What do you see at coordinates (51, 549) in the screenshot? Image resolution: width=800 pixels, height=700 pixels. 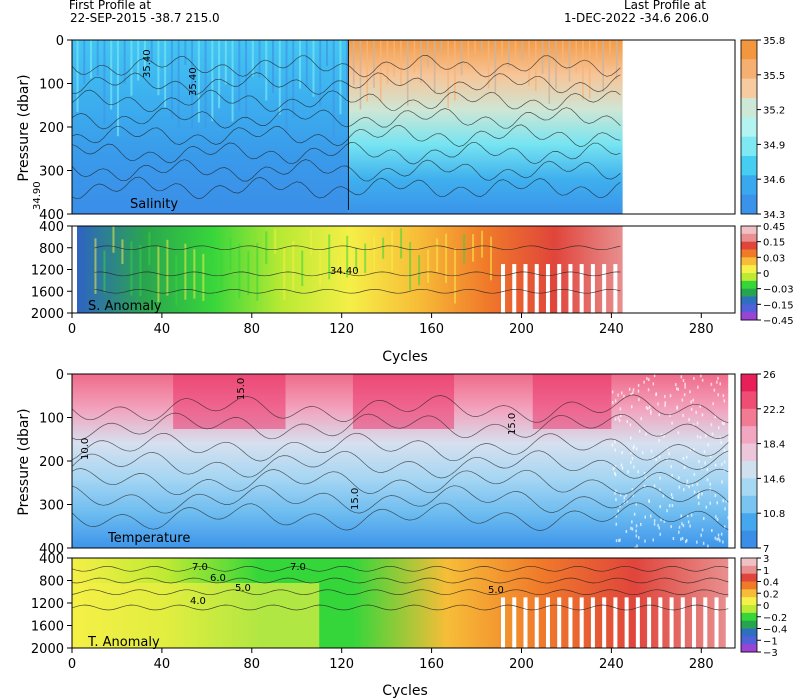 I see `y-tick-label: 400` at bounding box center [51, 549].